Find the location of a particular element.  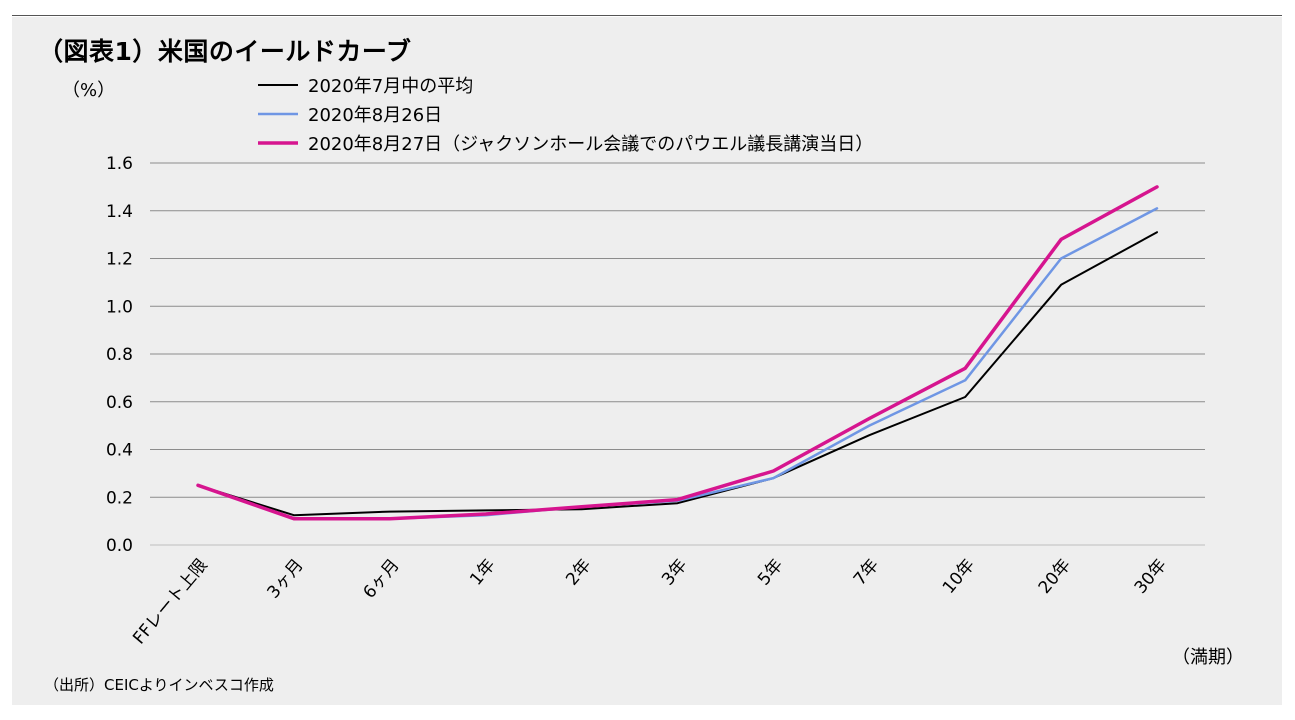

y-tick-label-3: 0.6 is located at coordinates (119, 403).